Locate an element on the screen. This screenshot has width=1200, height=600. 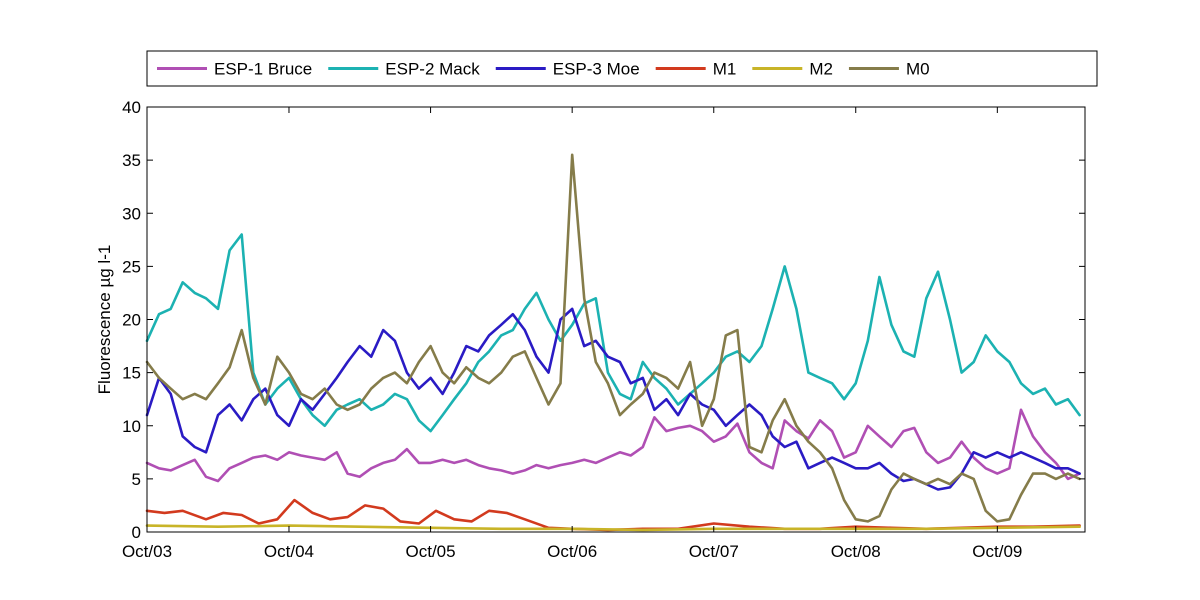
x-tick-label: Oct/08 is located at coordinates (856, 551).